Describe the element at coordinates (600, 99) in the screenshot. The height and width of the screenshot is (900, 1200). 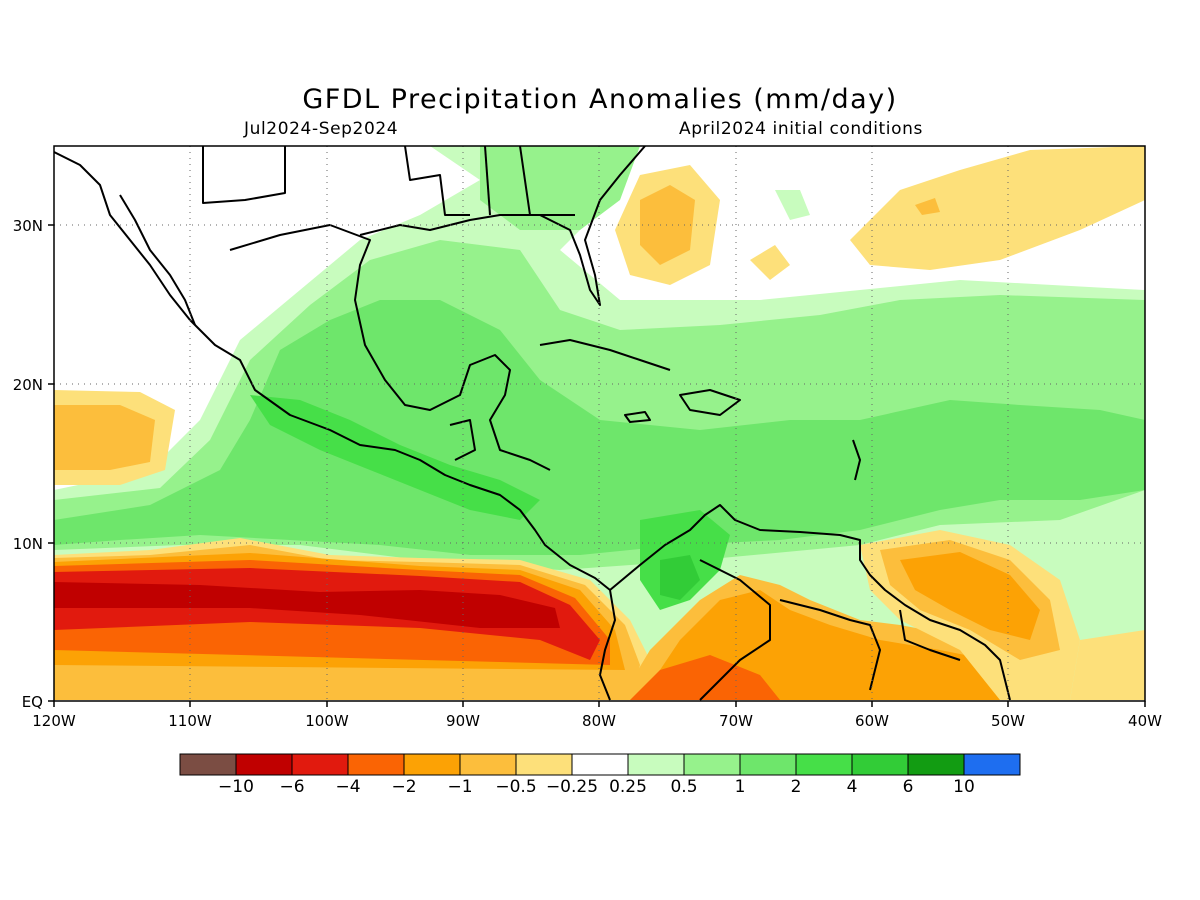
I see `map-title: GFDL Precipitation Anomalies (mm/day)` at that location.